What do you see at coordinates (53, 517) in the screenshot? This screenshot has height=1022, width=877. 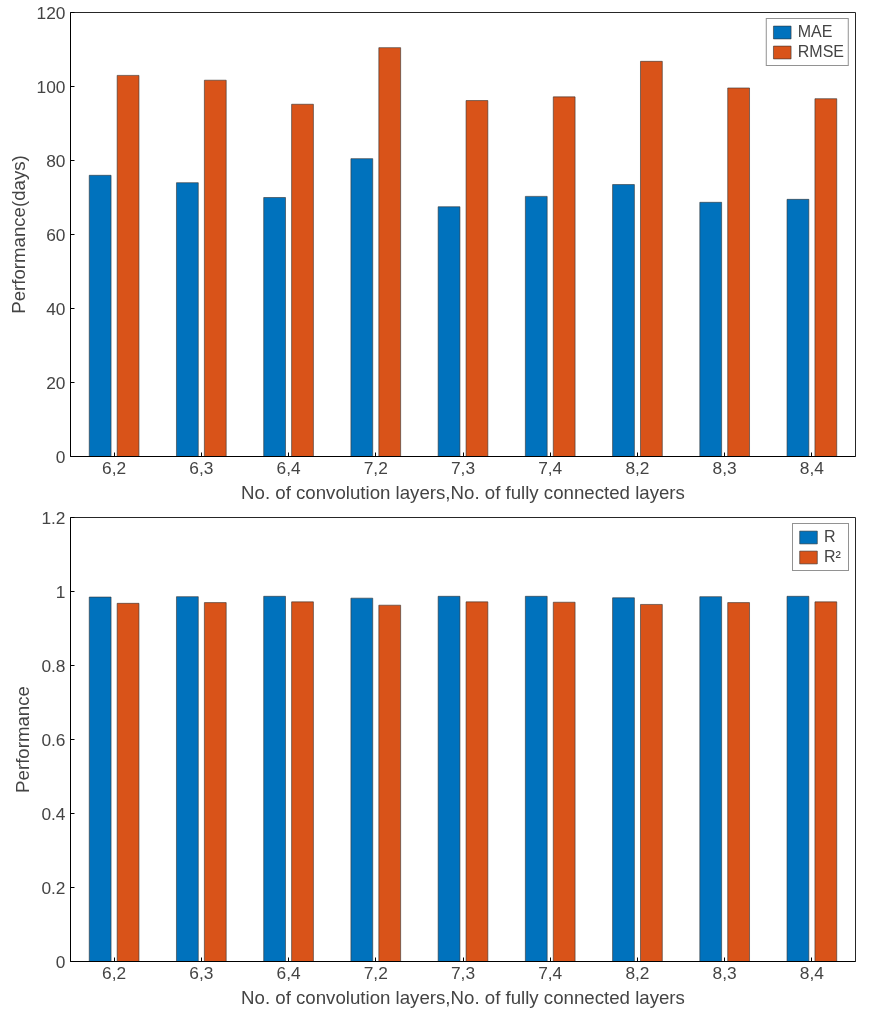 I see `y-tick-label: 1.2` at bounding box center [53, 517].